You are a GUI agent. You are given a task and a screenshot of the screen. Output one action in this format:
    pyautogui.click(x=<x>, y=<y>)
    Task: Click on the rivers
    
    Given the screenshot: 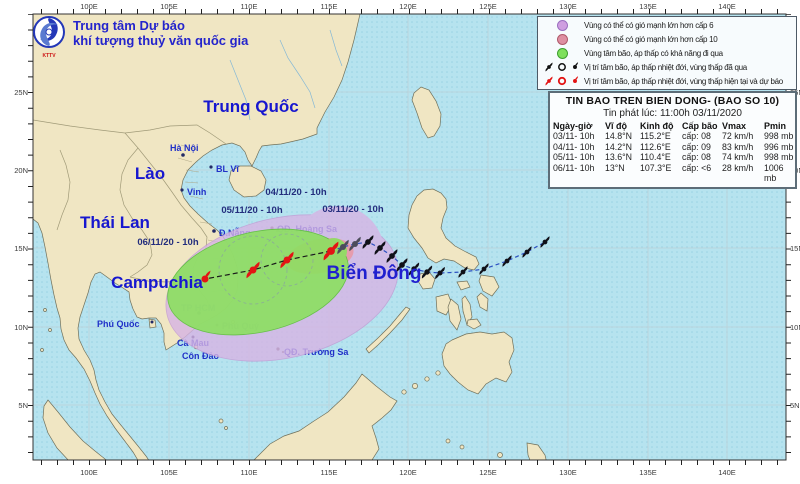 What is the action you would take?
    pyautogui.click(x=286, y=75)
    